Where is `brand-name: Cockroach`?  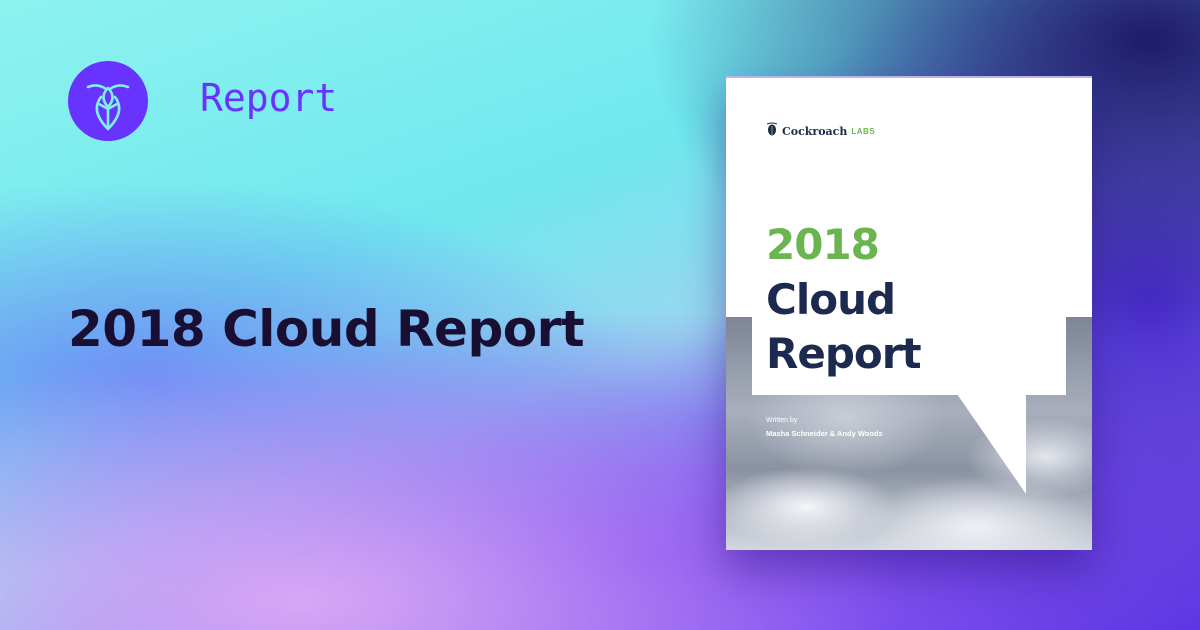
brand-name: Cockroach is located at coordinates (815, 131).